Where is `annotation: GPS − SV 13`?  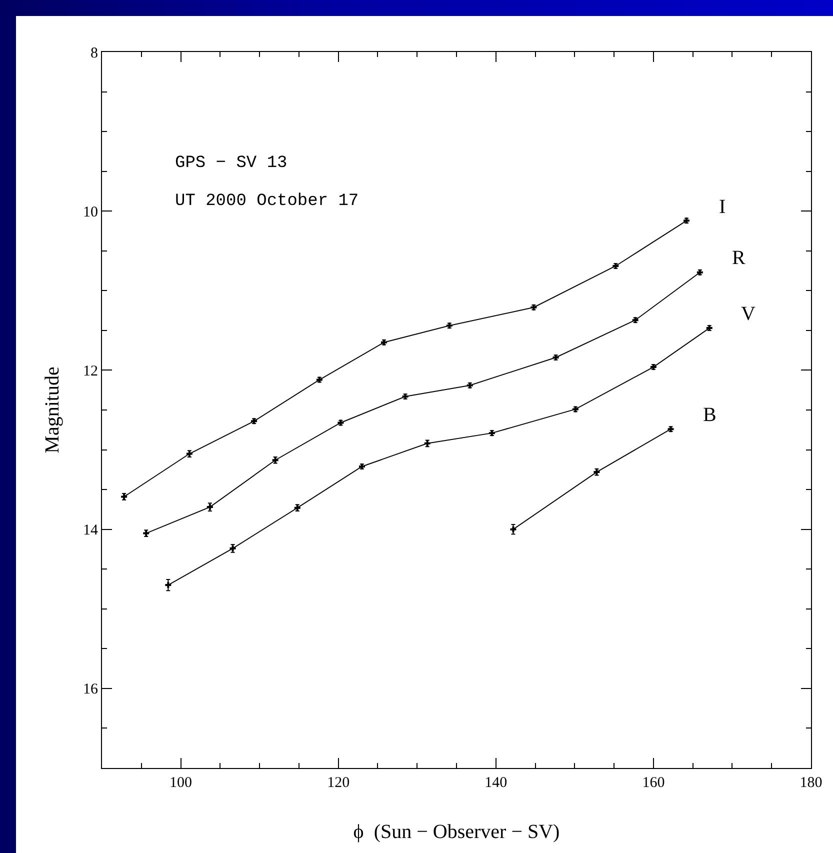
annotation: GPS − SV 13 is located at coordinates (231, 163).